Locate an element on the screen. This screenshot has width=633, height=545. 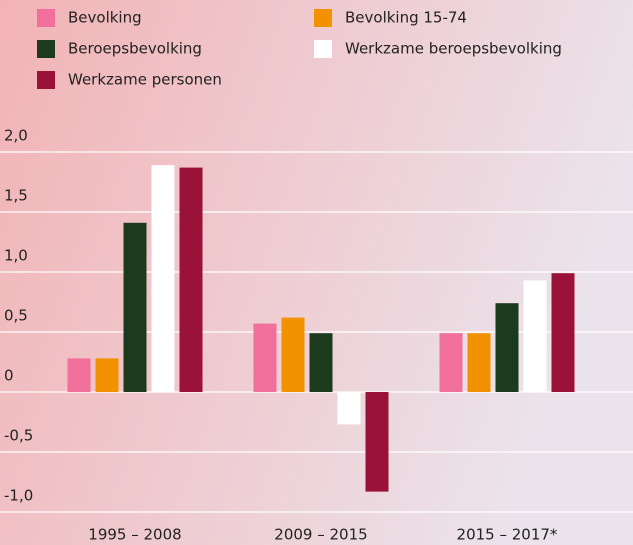
y-tick-label: 1,0 is located at coordinates (16, 256).